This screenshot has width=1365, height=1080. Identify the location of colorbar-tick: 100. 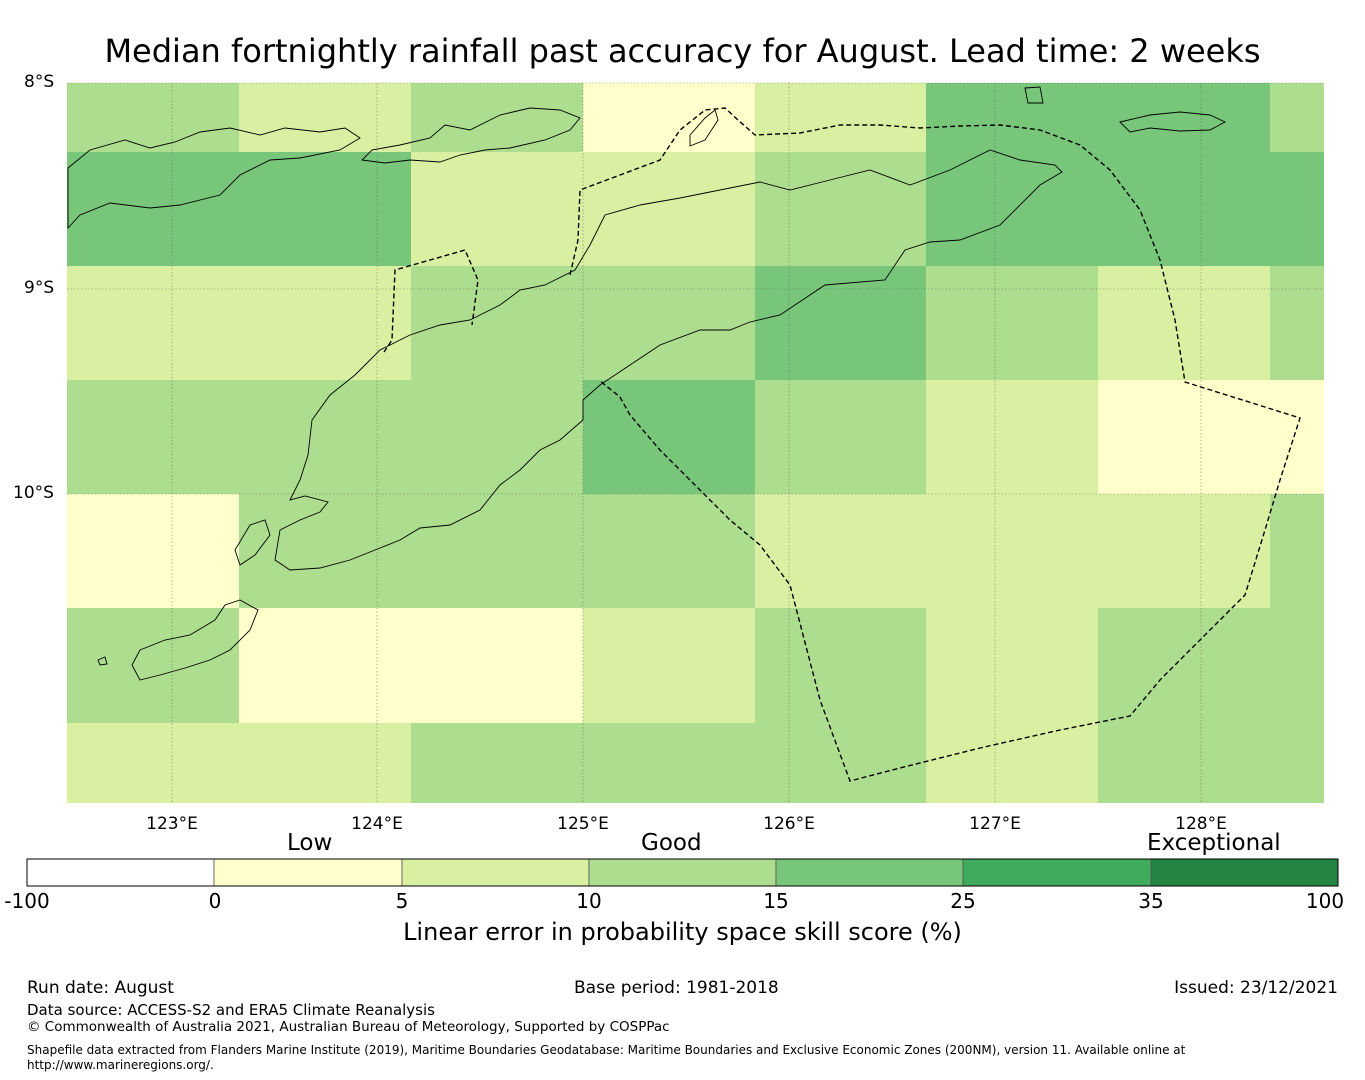
(1325, 901).